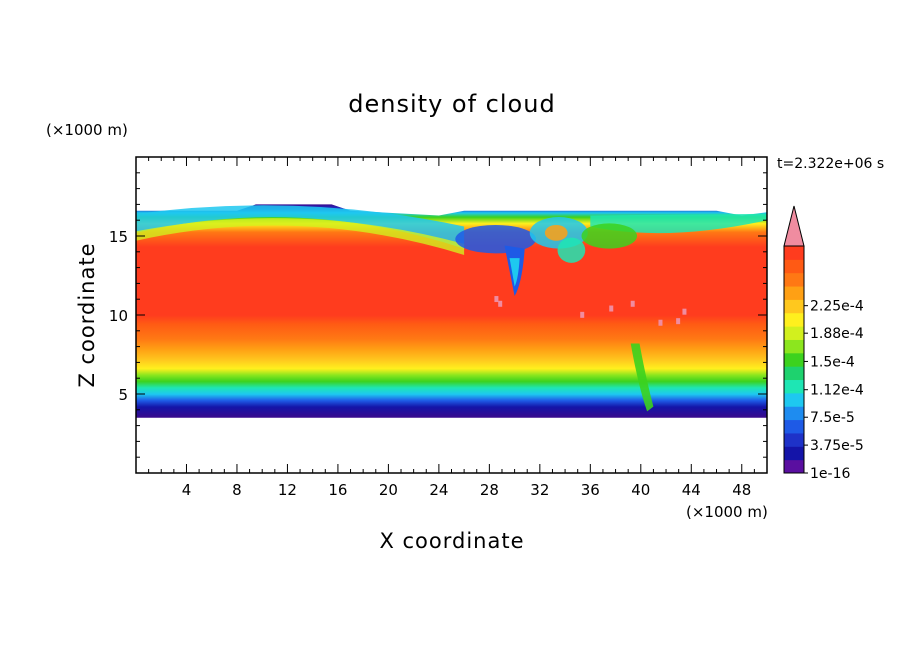  What do you see at coordinates (741, 490) in the screenshot?
I see `x-tick-label: 48` at bounding box center [741, 490].